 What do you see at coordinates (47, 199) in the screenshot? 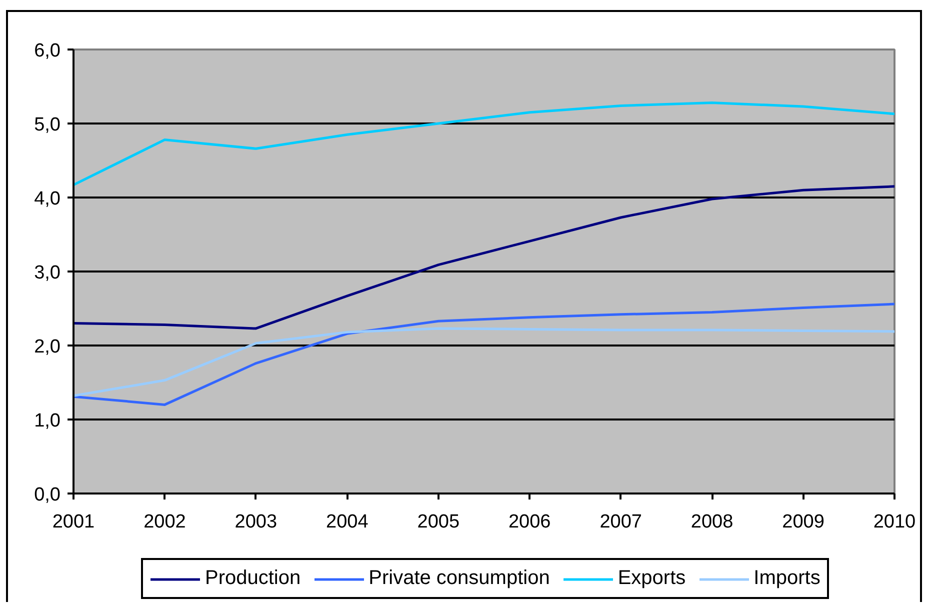
I see `y-tick-label: 4,0` at bounding box center [47, 199].